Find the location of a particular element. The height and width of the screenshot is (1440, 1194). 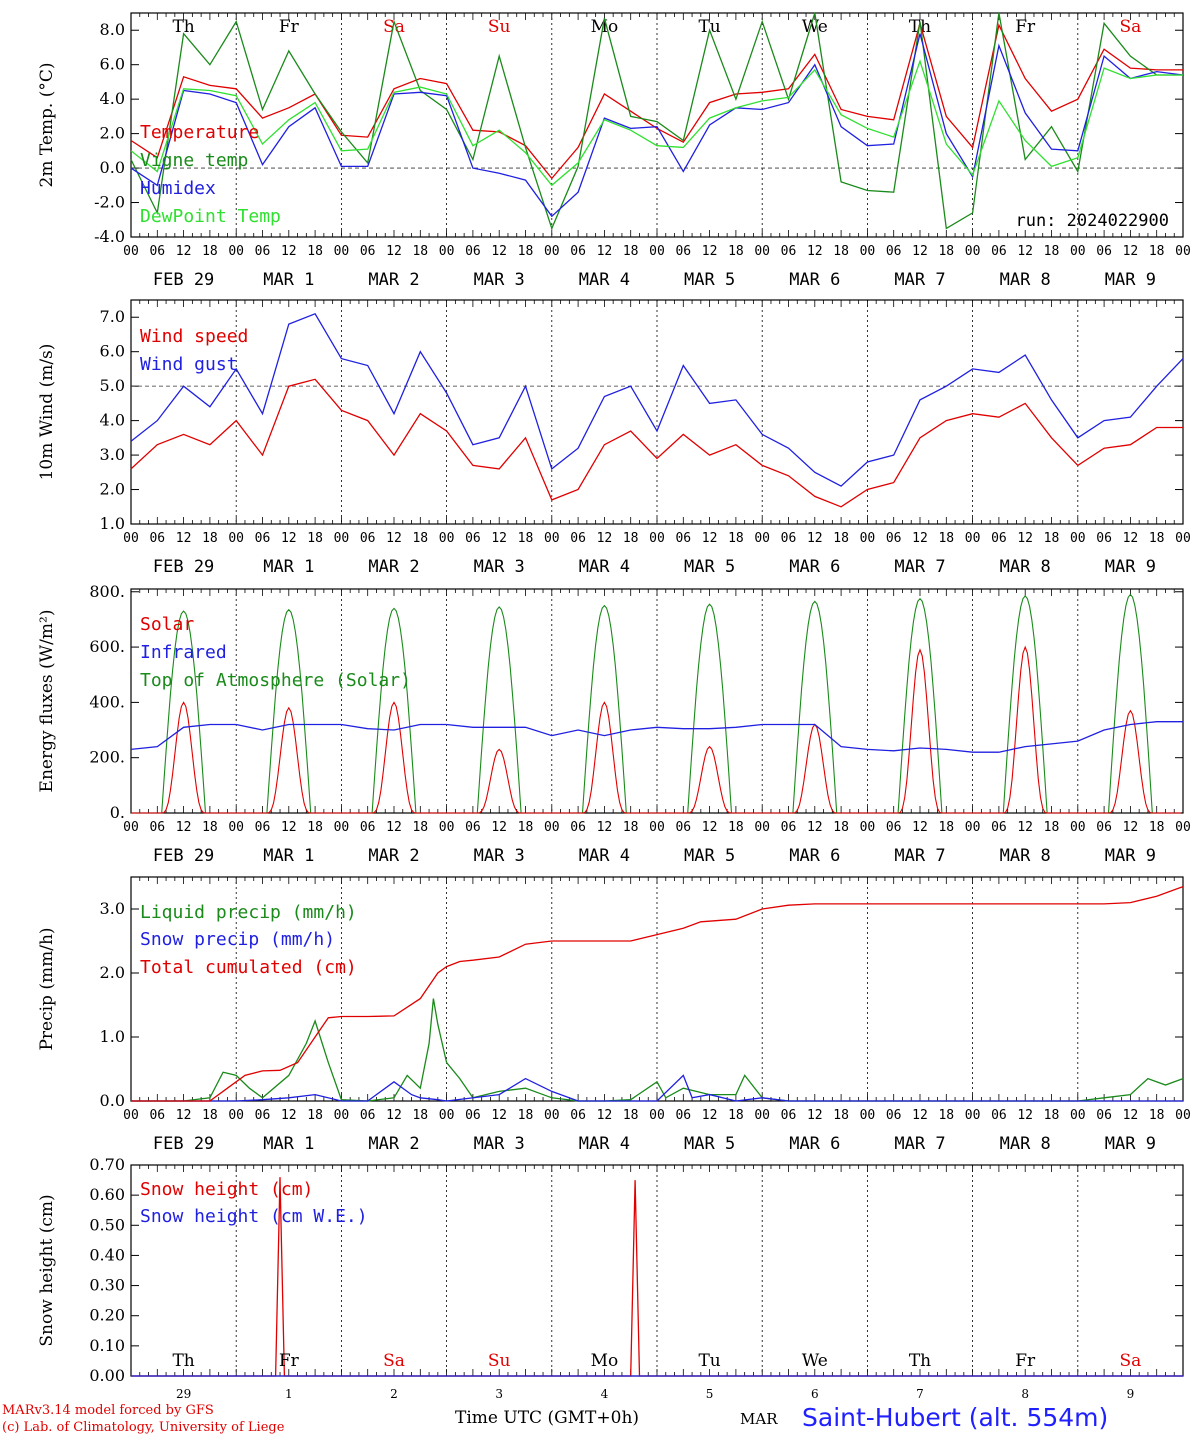

y-tick-label: 0.0 is located at coordinates (112, 167).